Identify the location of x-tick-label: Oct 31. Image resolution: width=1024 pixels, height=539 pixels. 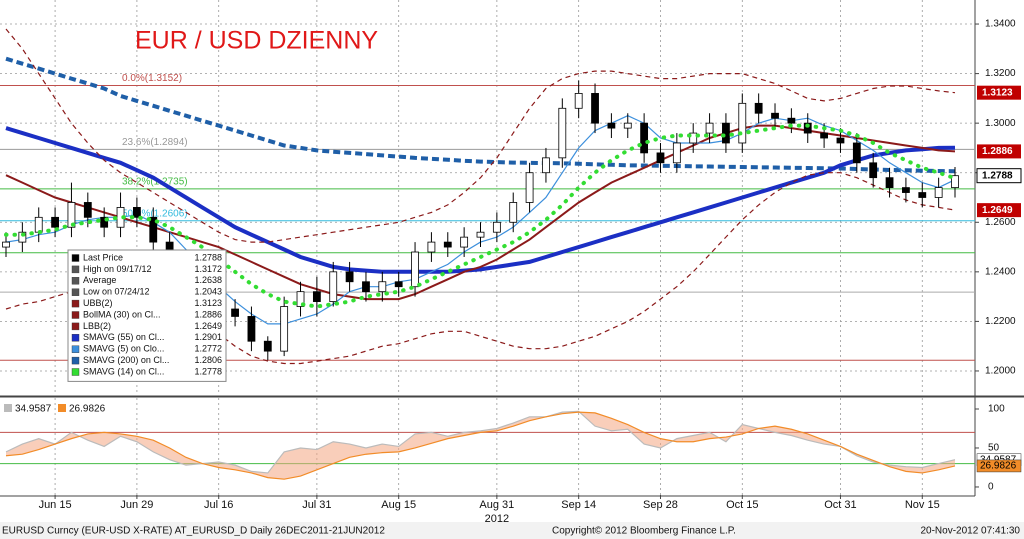
(840, 505).